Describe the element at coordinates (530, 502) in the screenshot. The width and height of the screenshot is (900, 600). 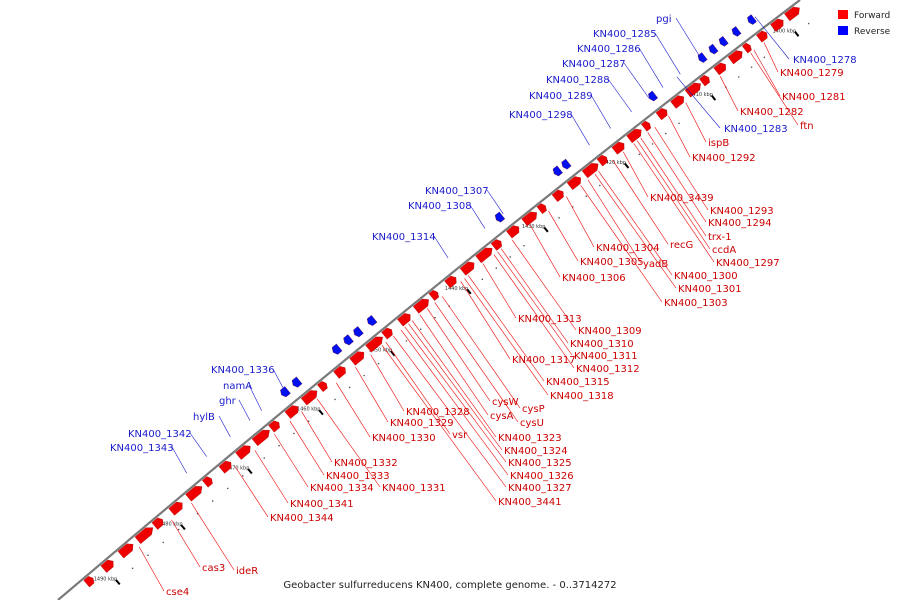
I see `forward-gene-label: KN400_3441` at that location.